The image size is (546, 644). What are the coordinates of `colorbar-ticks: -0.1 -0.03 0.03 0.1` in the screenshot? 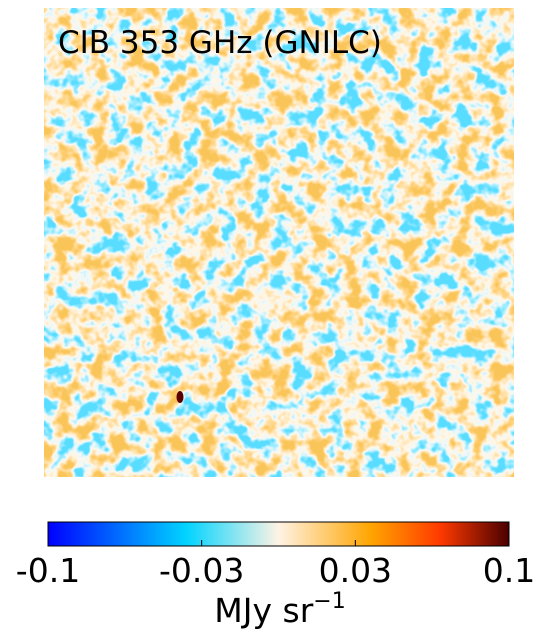 It's located at (275, 565).